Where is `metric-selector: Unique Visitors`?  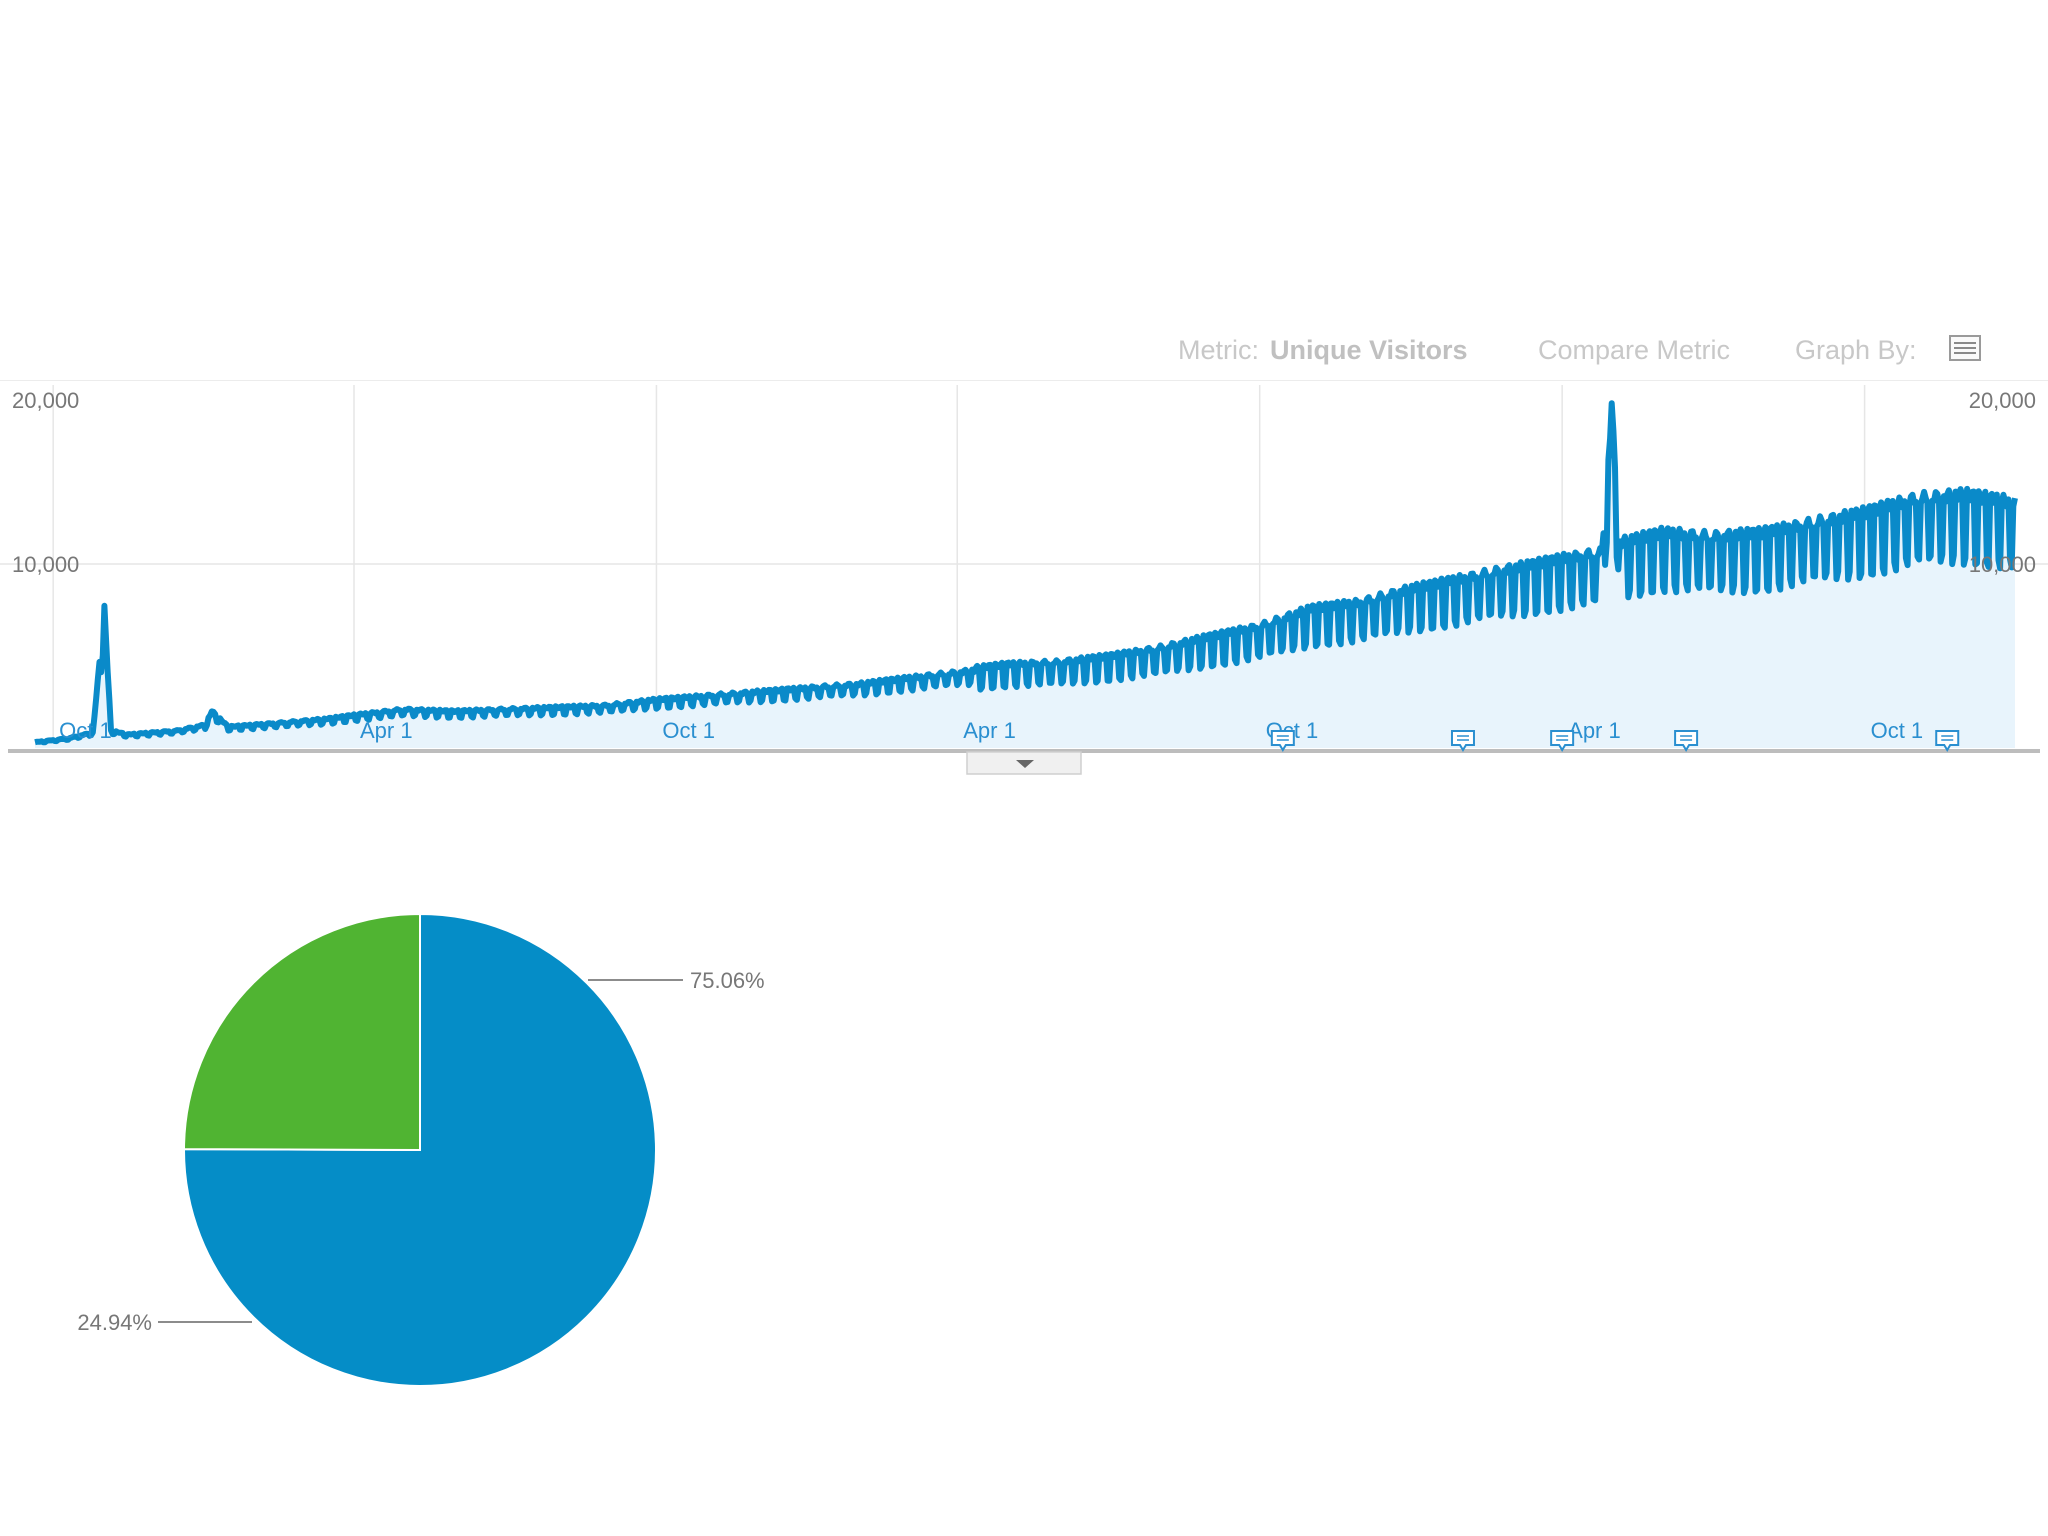 metric-selector: Unique Visitors is located at coordinates (1369, 350).